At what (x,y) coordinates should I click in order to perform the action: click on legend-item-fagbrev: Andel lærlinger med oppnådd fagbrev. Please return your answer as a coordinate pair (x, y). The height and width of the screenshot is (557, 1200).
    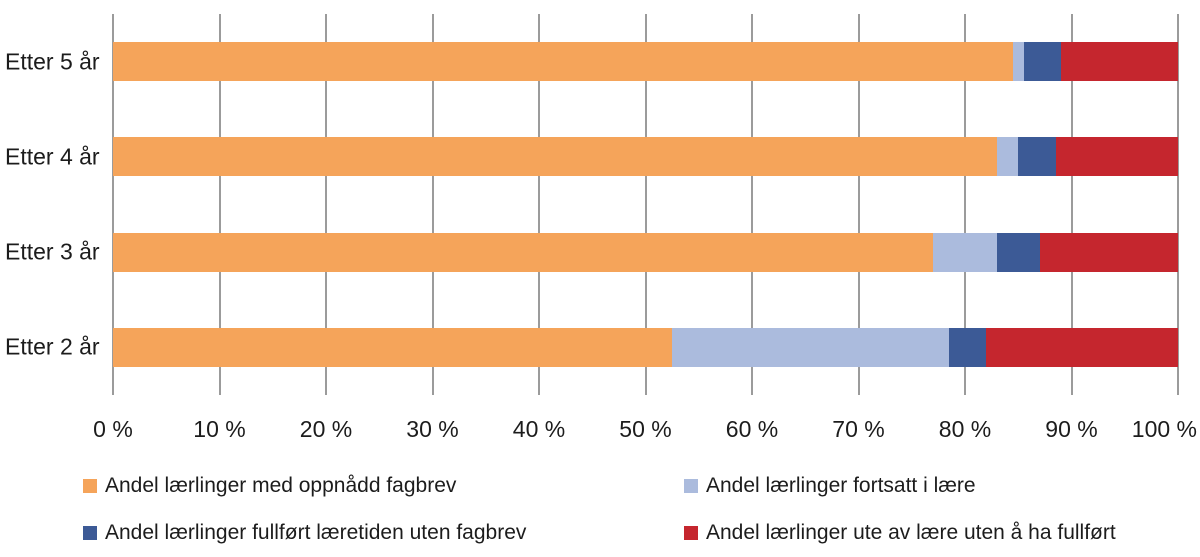
    Looking at the image, I should click on (269, 486).